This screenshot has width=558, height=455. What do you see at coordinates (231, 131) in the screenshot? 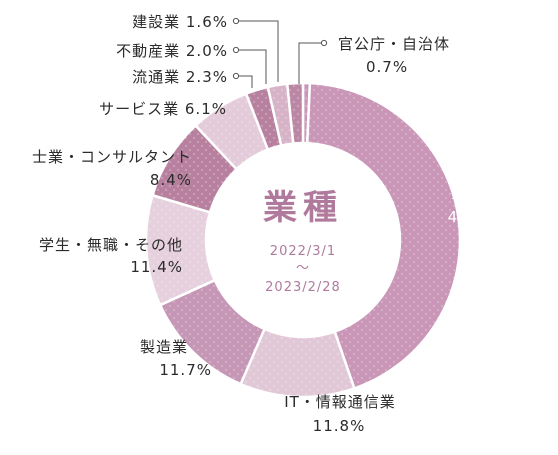
I see `slice-texture-サービス業` at bounding box center [231, 131].